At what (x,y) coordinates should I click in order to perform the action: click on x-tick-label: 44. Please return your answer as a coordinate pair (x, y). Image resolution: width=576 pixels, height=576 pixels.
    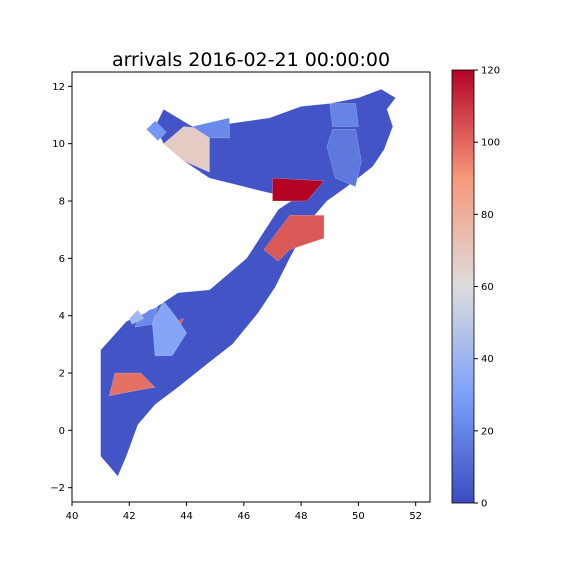
    Looking at the image, I should click on (186, 516).